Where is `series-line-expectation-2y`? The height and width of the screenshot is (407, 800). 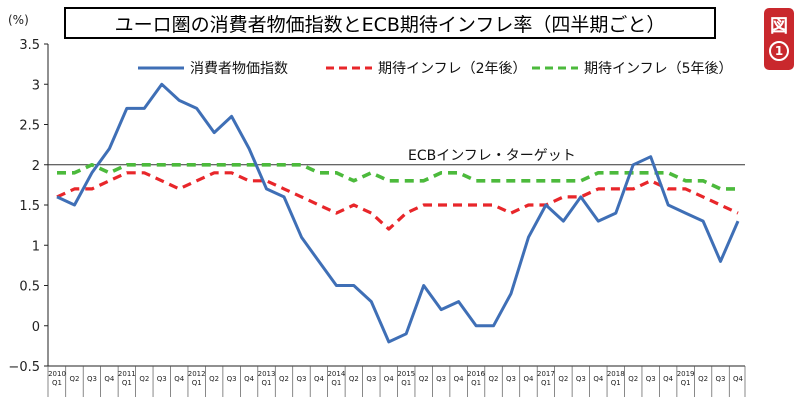 series-line-expectation-2y is located at coordinates (397, 201).